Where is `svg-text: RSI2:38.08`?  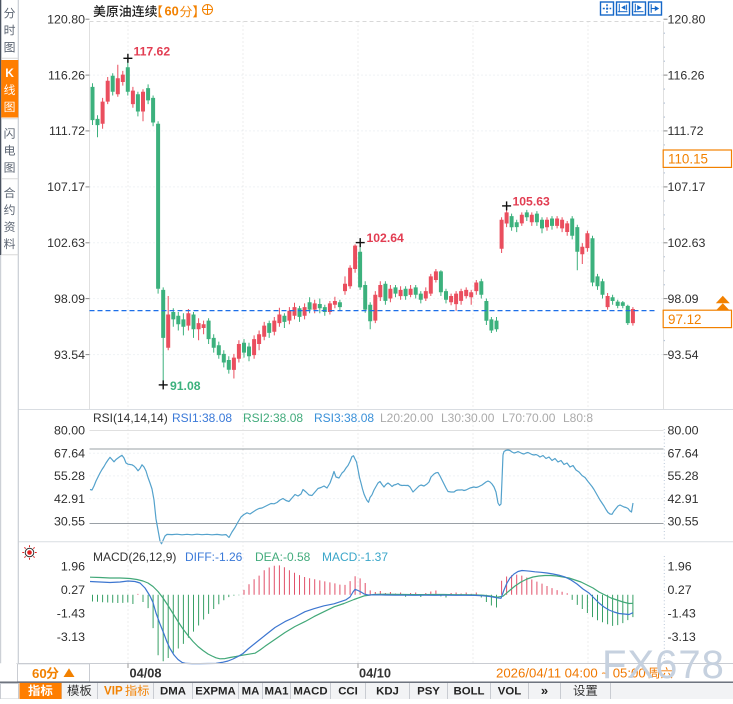 svg-text: RSI2:38.08 is located at coordinates (273, 418).